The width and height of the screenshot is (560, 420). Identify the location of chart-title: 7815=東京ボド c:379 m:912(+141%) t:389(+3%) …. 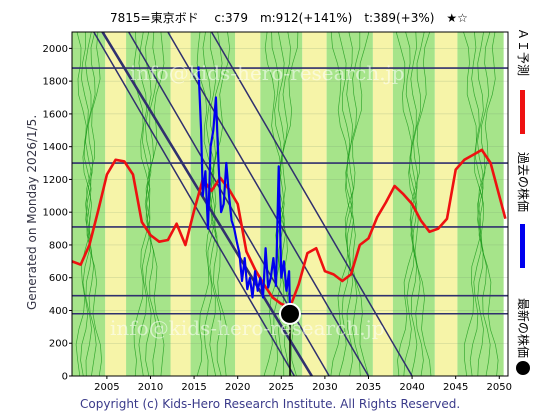
(289, 18).